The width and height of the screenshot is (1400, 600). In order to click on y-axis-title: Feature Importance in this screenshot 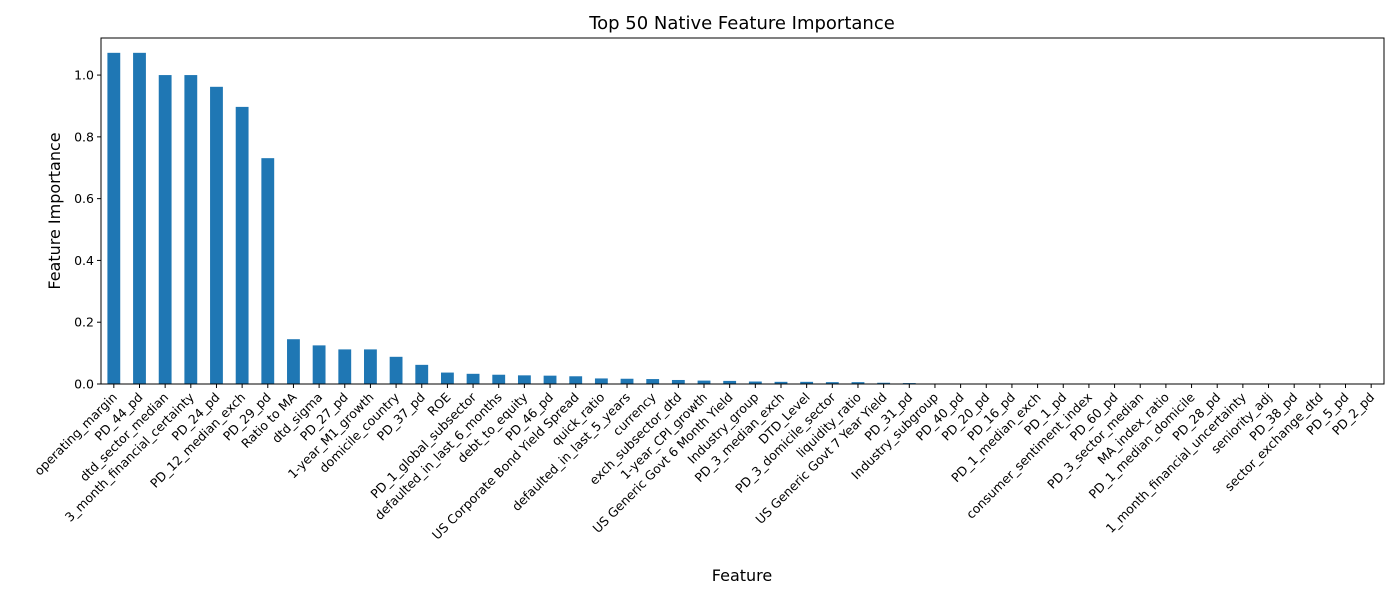, I will do `click(54, 210)`.